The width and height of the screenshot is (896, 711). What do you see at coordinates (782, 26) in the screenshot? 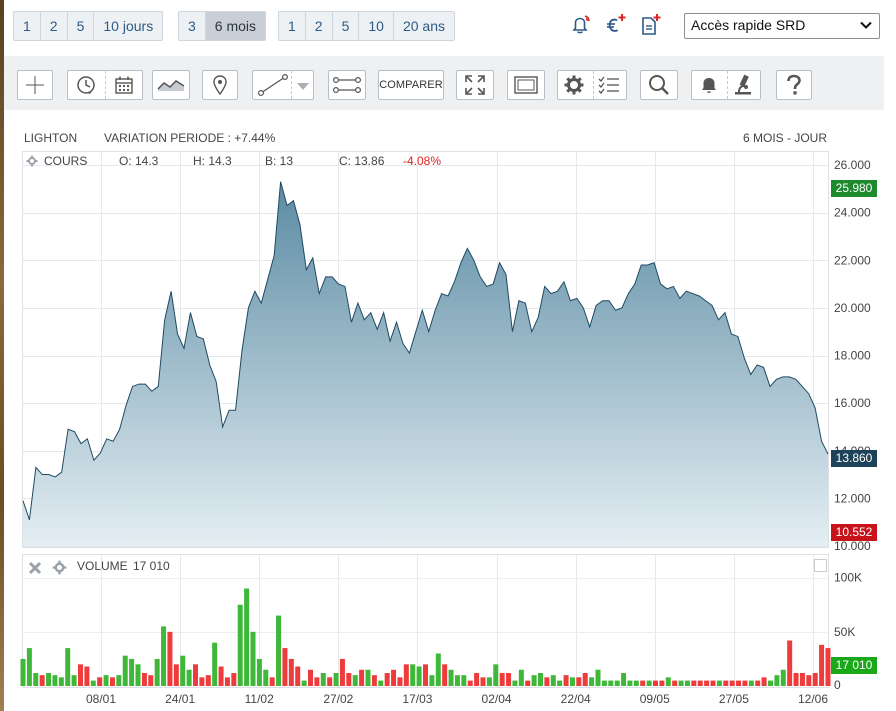
I see `quick-access-select: Accès rapide SRD` at bounding box center [782, 26].